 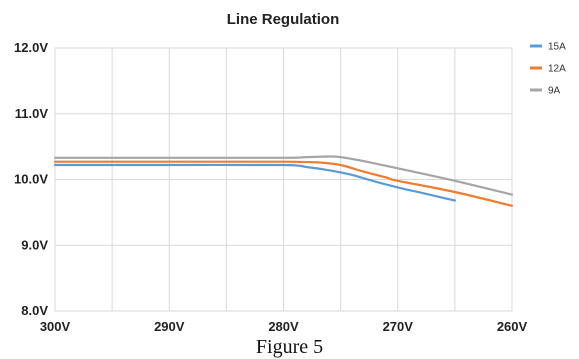 I want to click on x-tick-label: 270V, so click(x=398, y=326).